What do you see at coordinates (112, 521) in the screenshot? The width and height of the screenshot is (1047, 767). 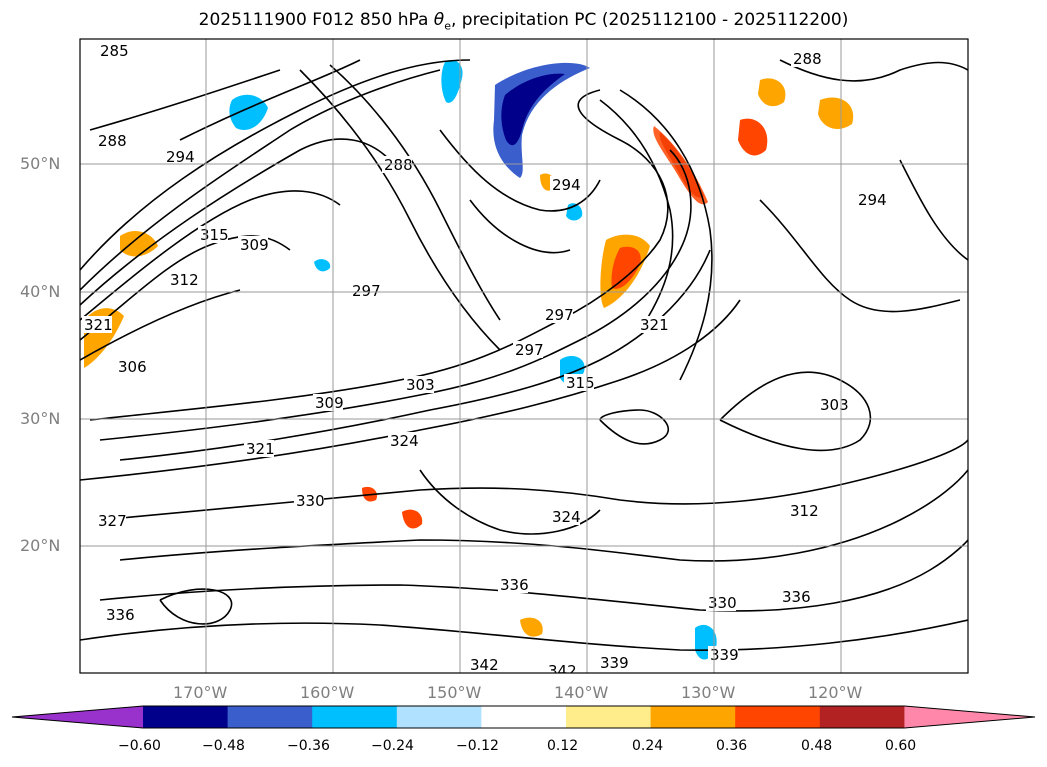 I see `contour-label: 327` at bounding box center [112, 521].